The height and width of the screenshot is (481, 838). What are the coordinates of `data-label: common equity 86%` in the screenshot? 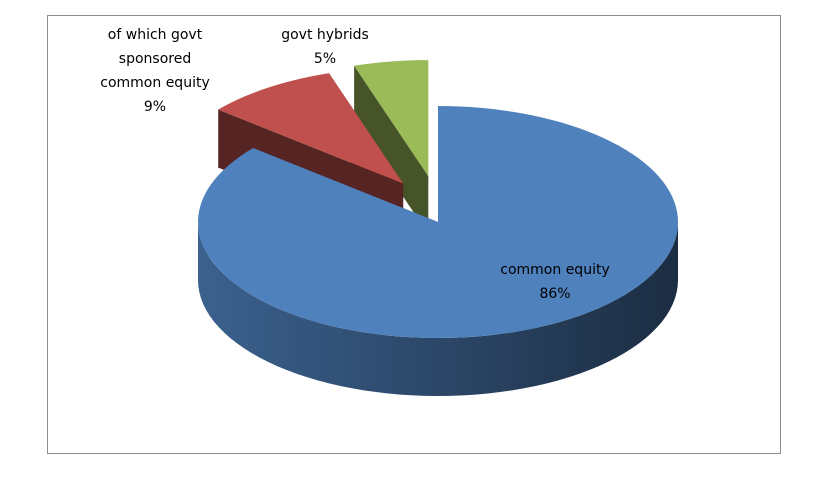 It's located at (555, 282).